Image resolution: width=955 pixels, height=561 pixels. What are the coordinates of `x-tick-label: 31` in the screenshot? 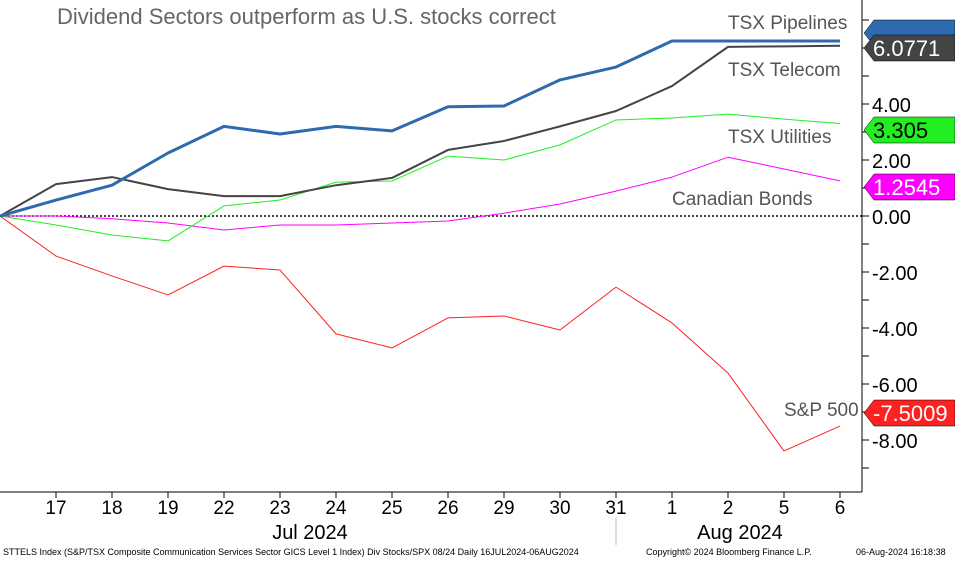 It's located at (615, 508).